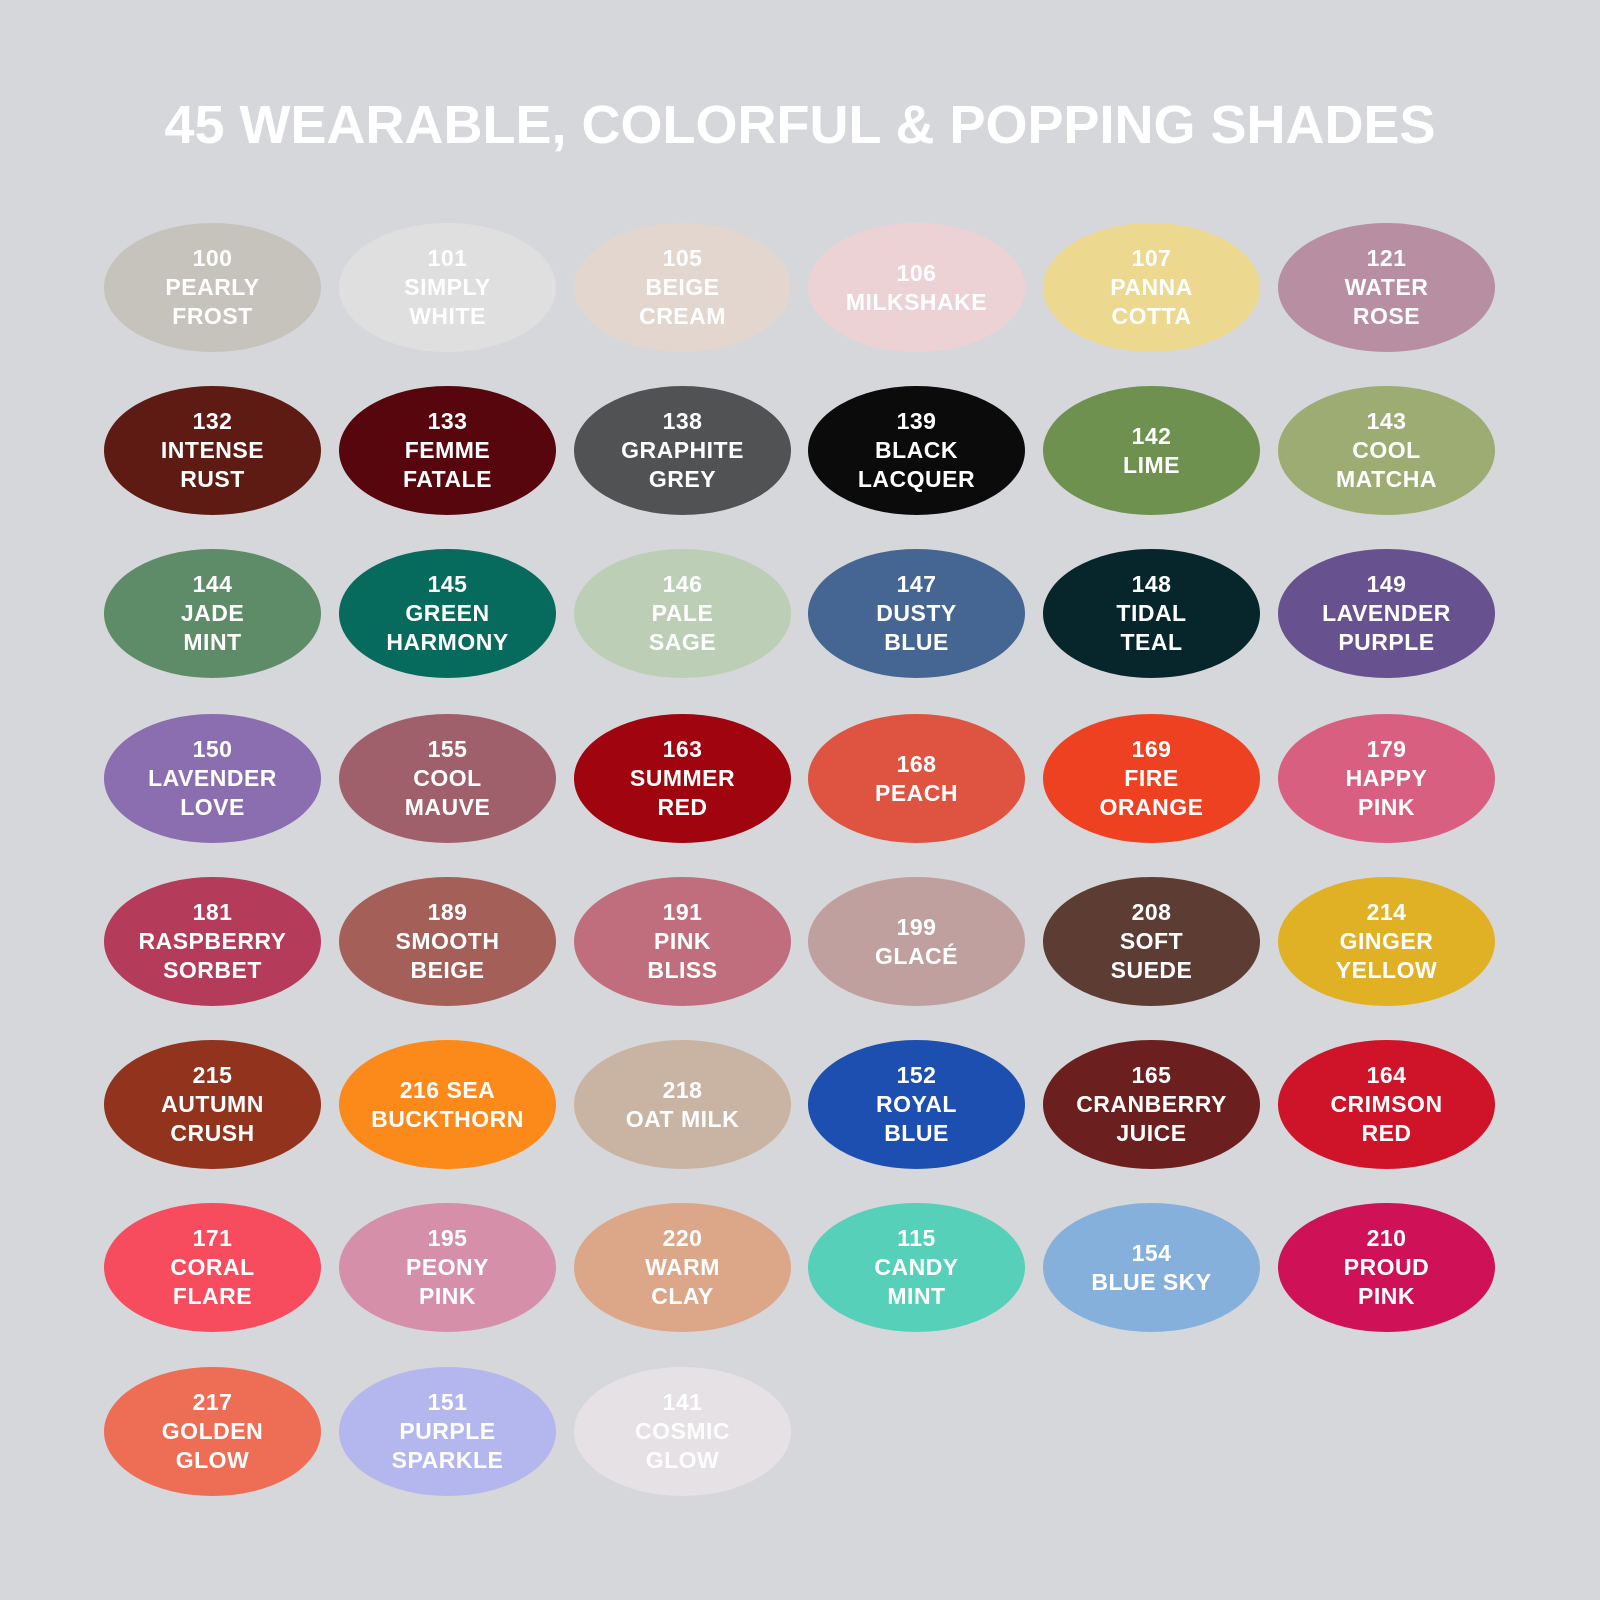  I want to click on shade-name: PEACH, so click(916, 792).